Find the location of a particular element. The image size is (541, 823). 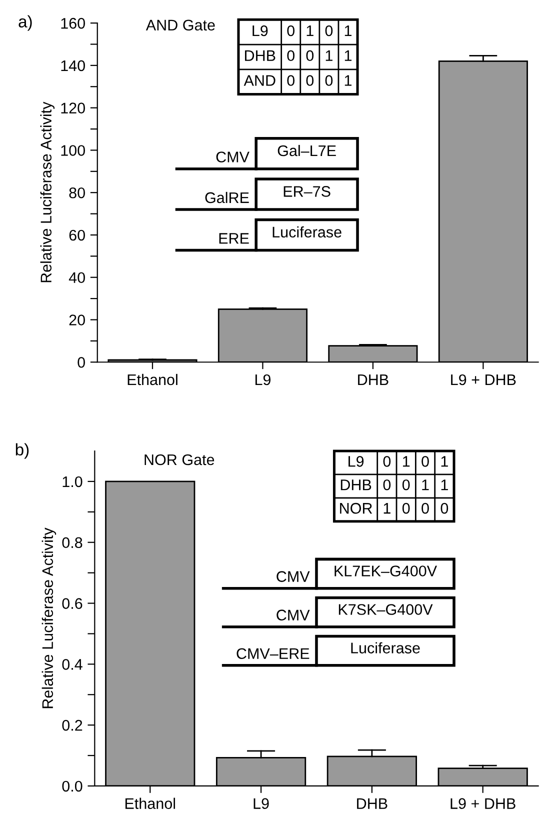

annotation: GalRE is located at coordinates (227, 198).